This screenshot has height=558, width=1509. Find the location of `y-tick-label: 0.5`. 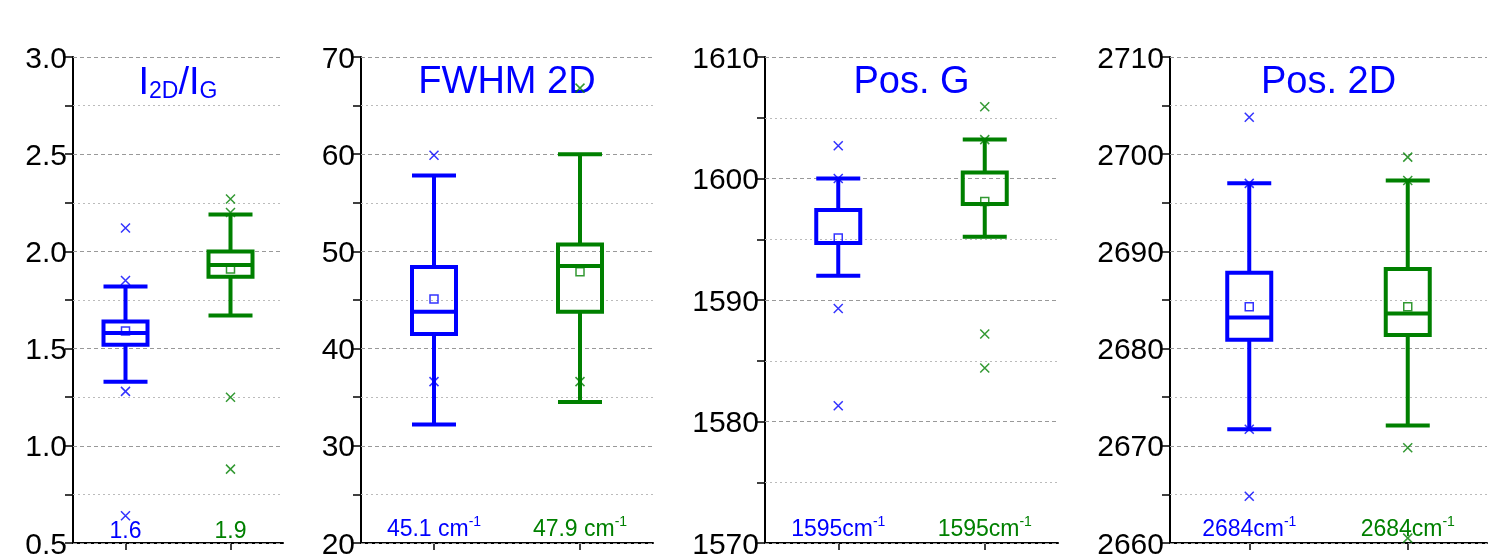

y-tick-label: 0.5 is located at coordinates (46, 542).